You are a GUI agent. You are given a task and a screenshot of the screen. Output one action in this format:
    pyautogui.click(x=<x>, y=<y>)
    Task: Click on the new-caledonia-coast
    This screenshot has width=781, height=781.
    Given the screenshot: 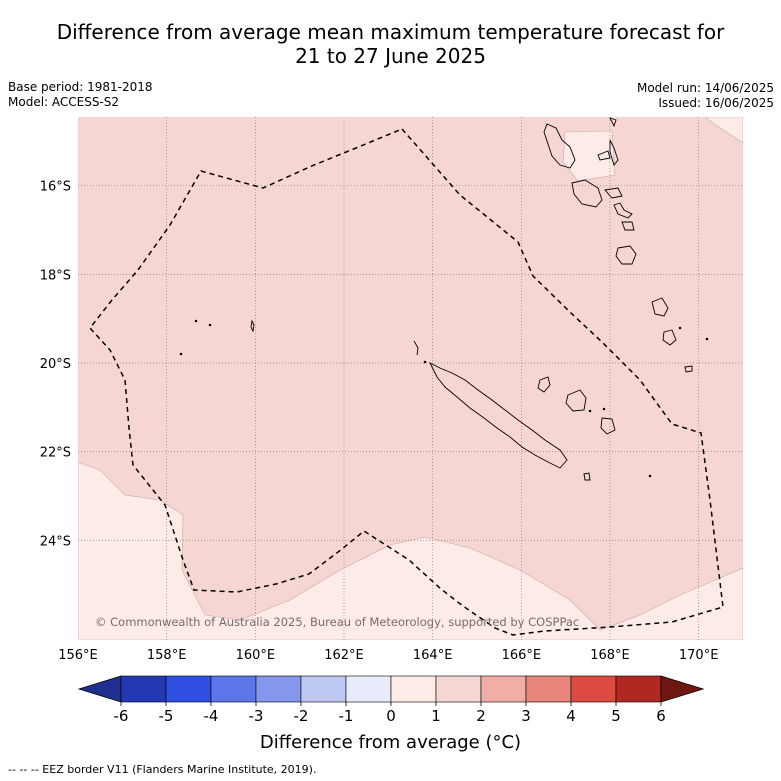 What is the action you would take?
    pyautogui.click(x=498, y=415)
    